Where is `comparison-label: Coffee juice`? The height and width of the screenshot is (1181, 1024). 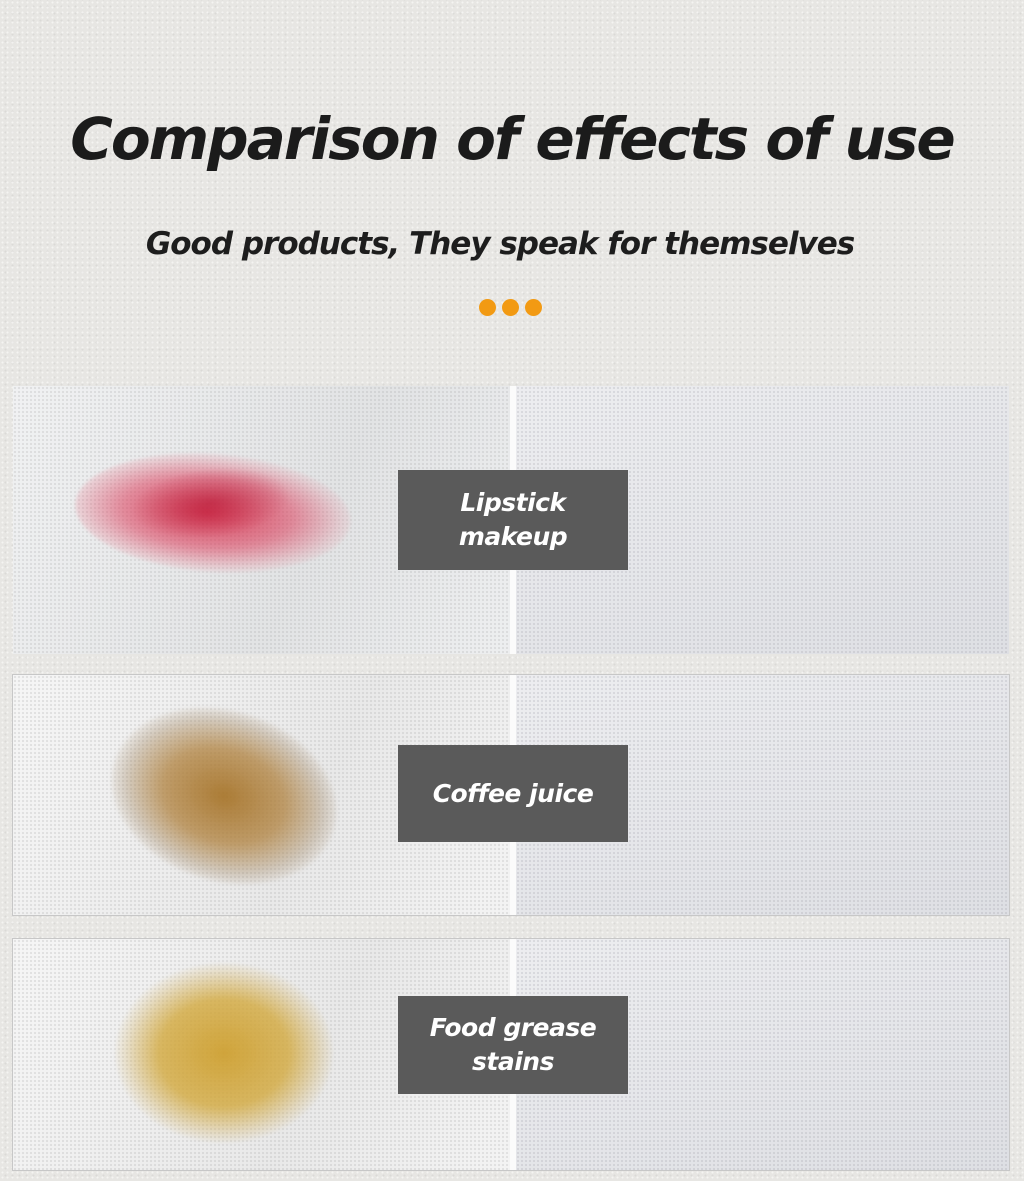 comparison-label: Coffee juice is located at coordinates (513, 793).